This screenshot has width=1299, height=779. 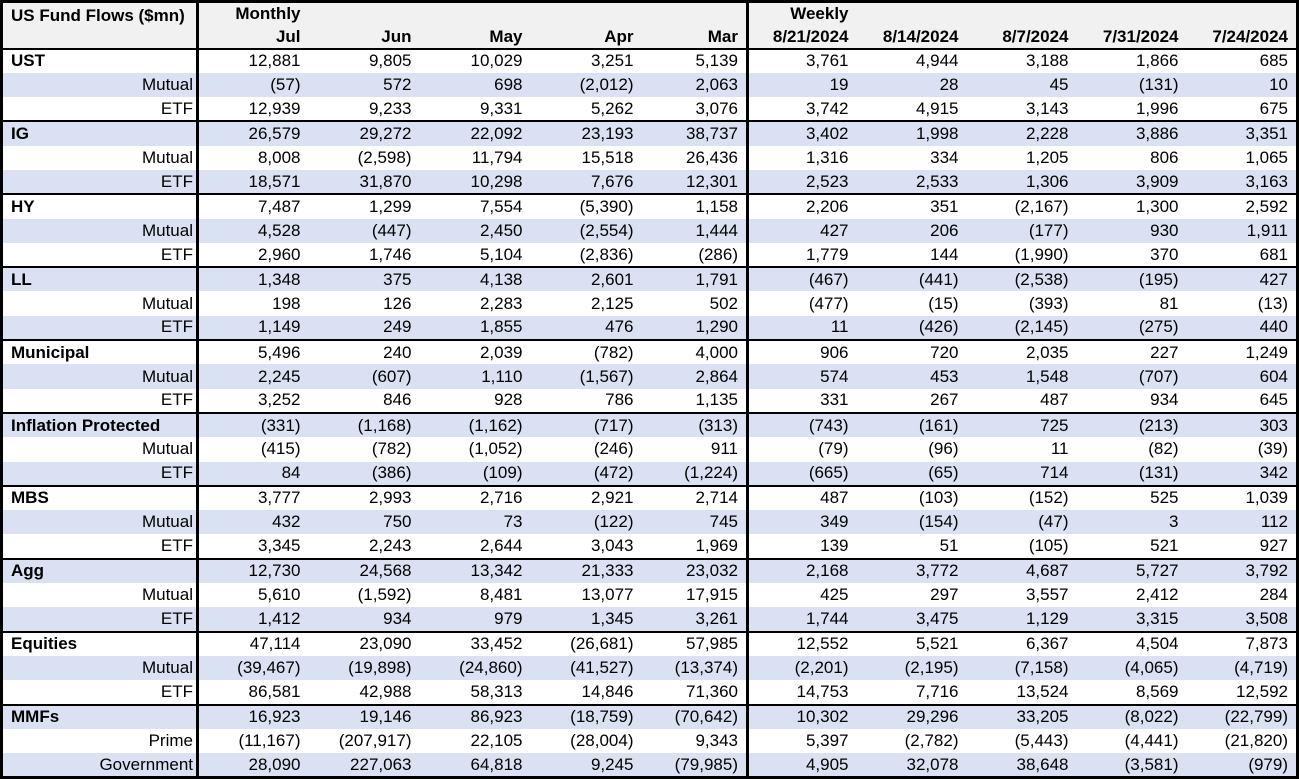 I want to click on value-cell: 906, so click(x=801, y=352).